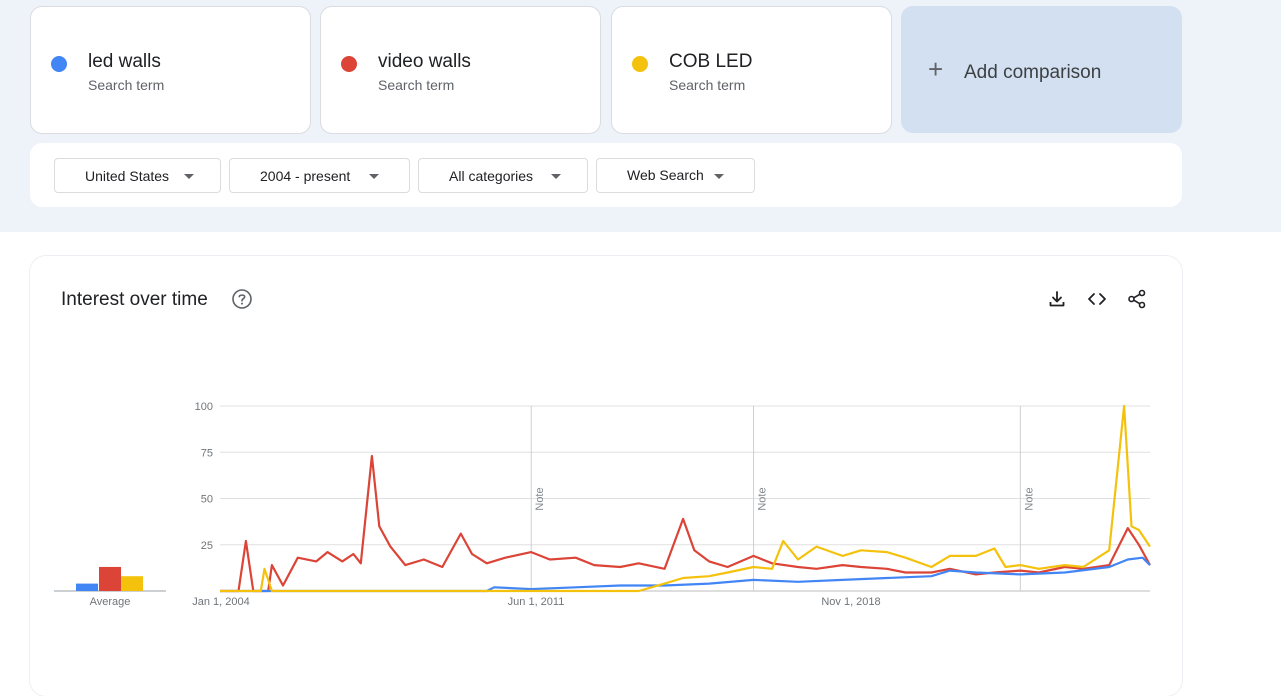 The image size is (1281, 696). What do you see at coordinates (305, 176) in the screenshot?
I see `time-range-value: 2004 - present` at bounding box center [305, 176].